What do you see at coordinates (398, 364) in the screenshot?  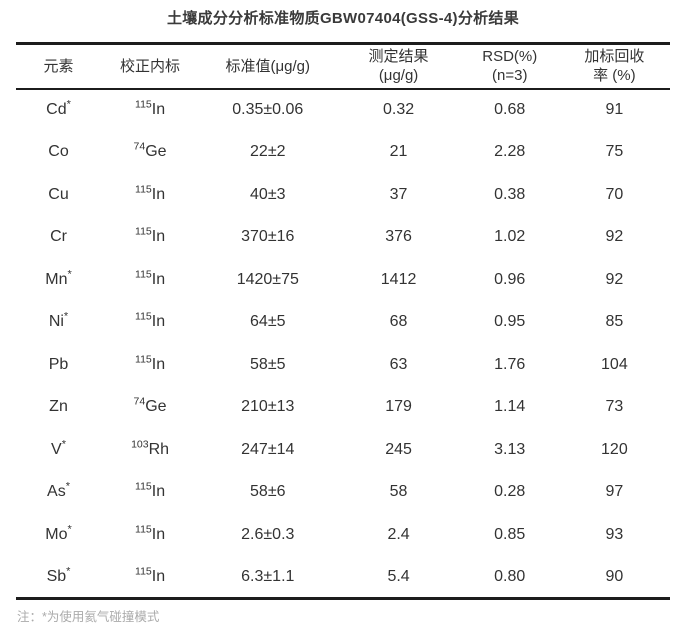 I see `cell-measured-result: 63` at bounding box center [398, 364].